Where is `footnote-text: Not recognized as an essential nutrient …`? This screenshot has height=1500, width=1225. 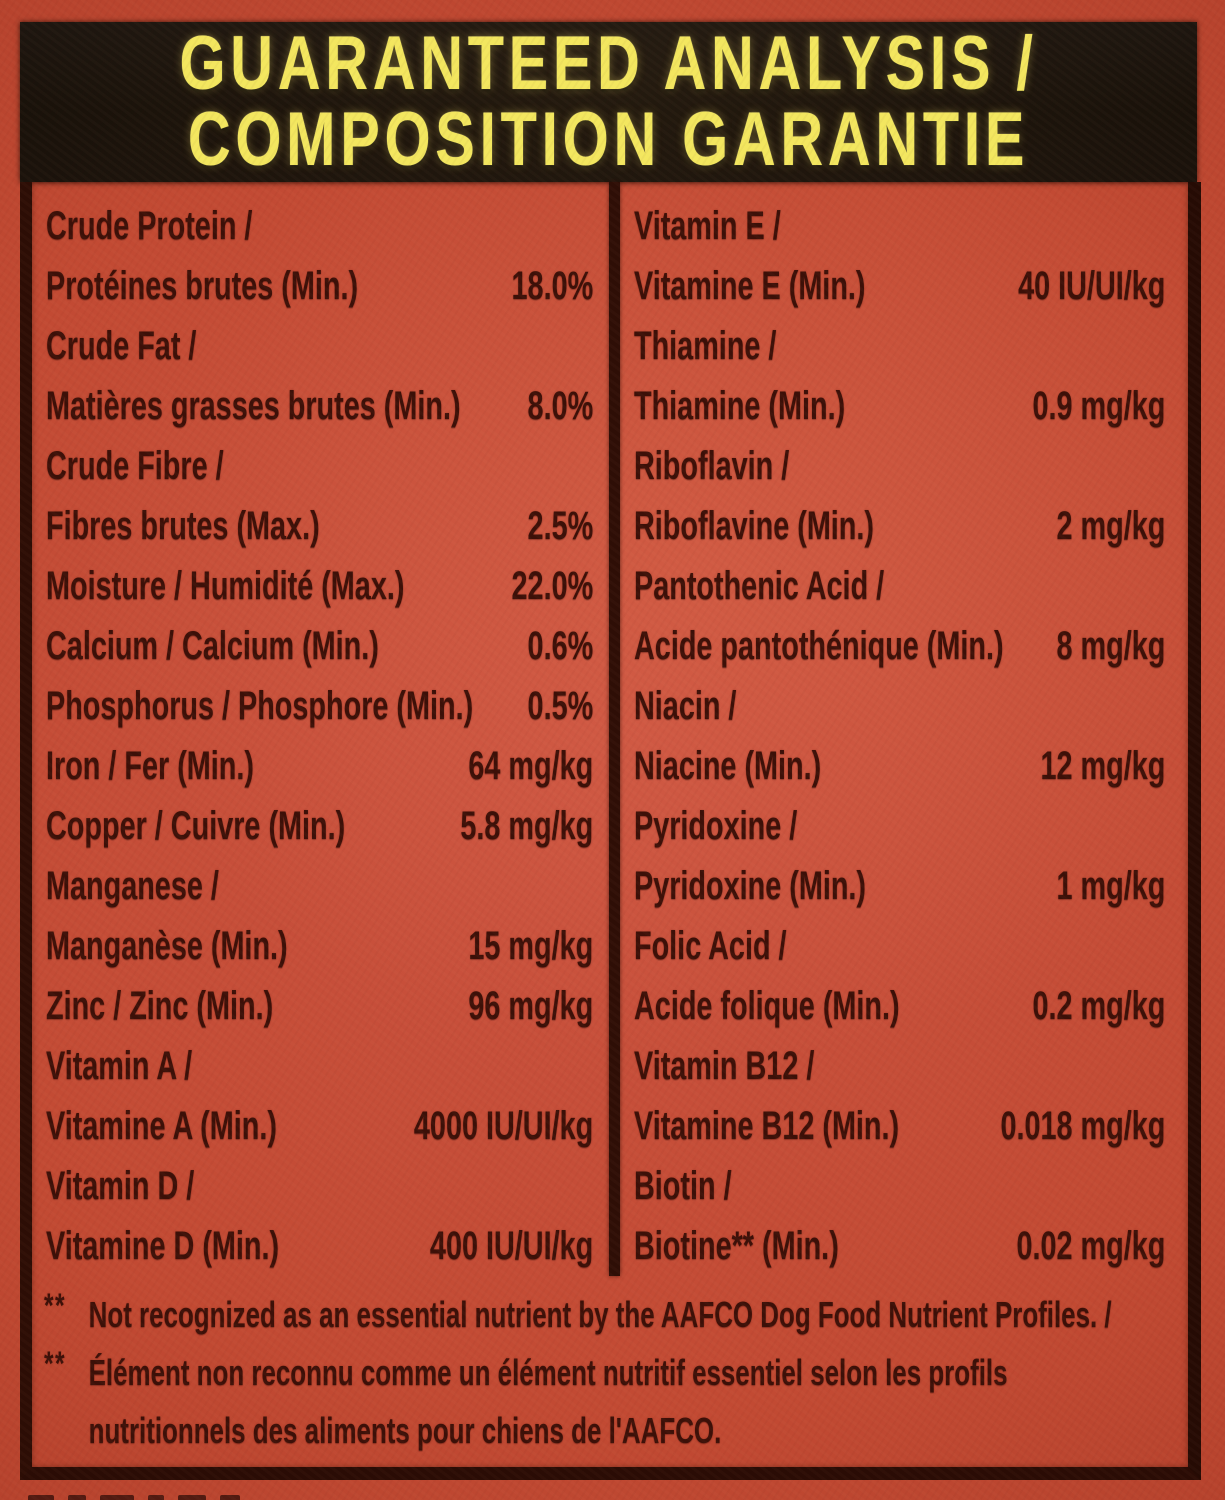 footnote-text: Not recognized as an essential nutrient … is located at coordinates (600, 1315).